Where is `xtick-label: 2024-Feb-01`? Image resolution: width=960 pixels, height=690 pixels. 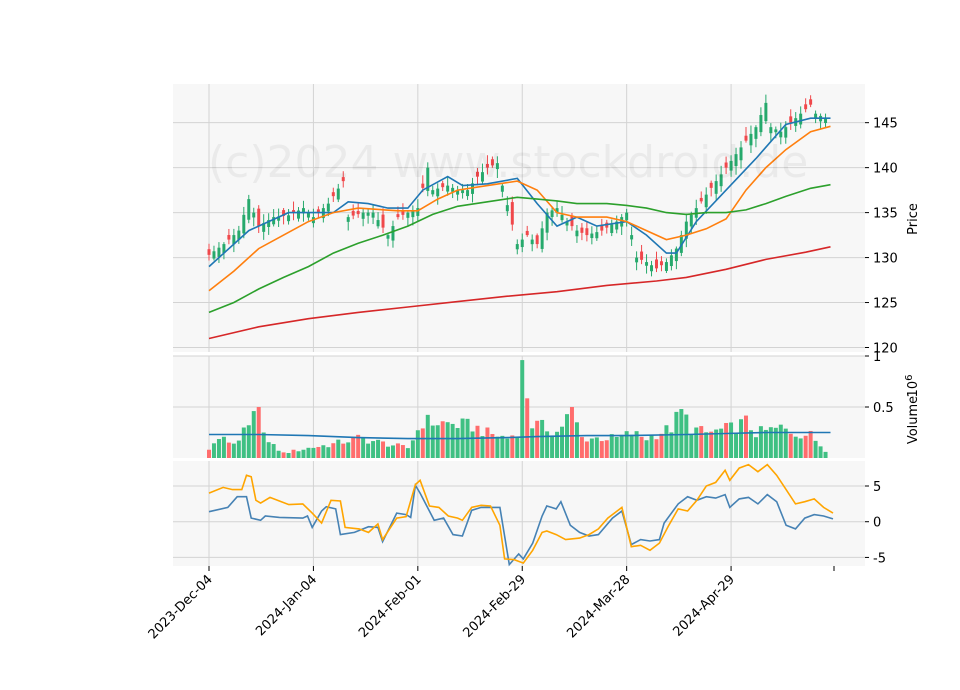 xtick-label: 2024-Feb-01 is located at coordinates (390, 606).